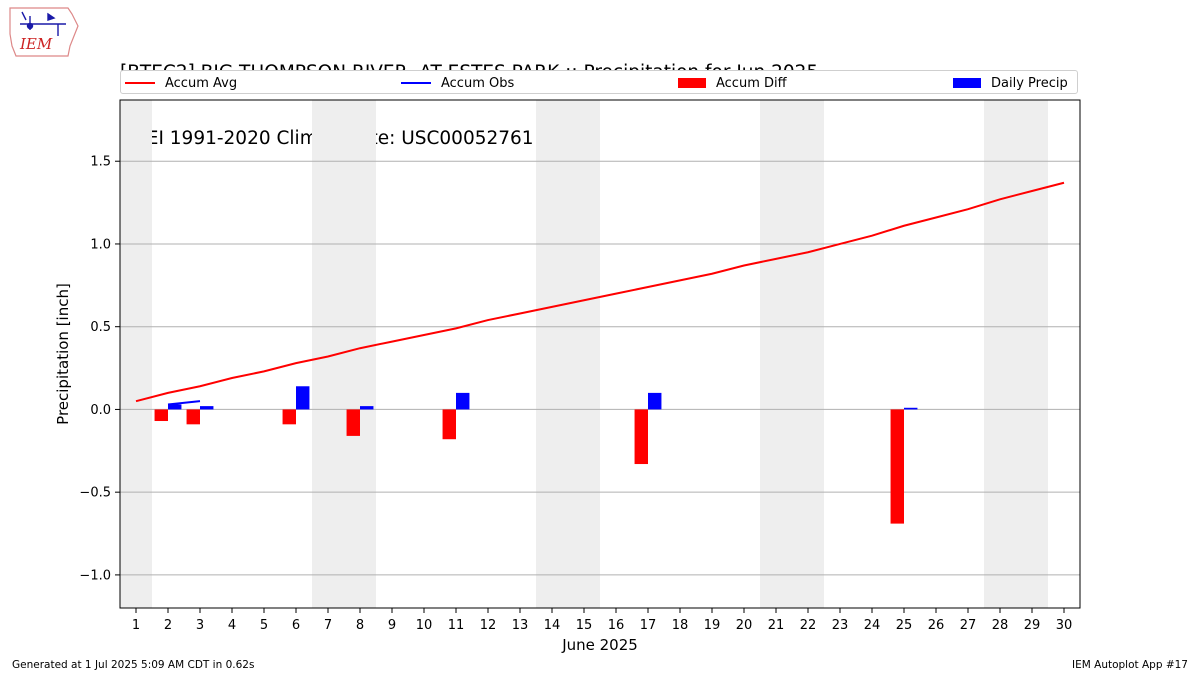 Image resolution: width=1200 pixels, height=675 pixels. What do you see at coordinates (1064, 625) in the screenshot?
I see `x-tick-label: 30` at bounding box center [1064, 625].